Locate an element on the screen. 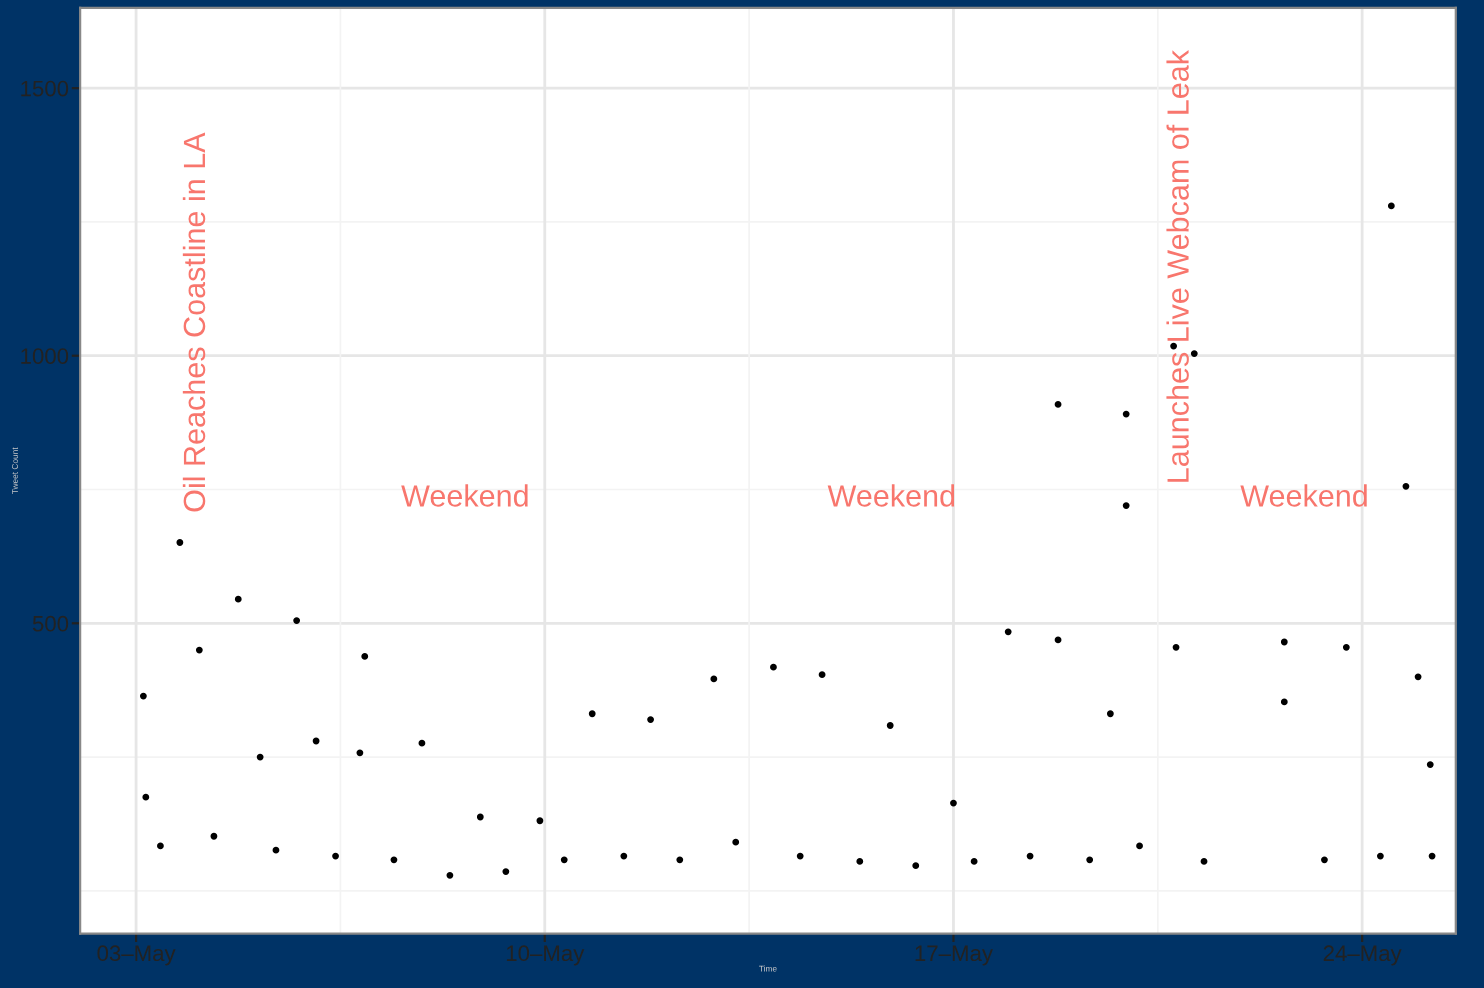 This screenshot has height=988, width=1484. y-tick-label: 1000 is located at coordinates (45, 356).